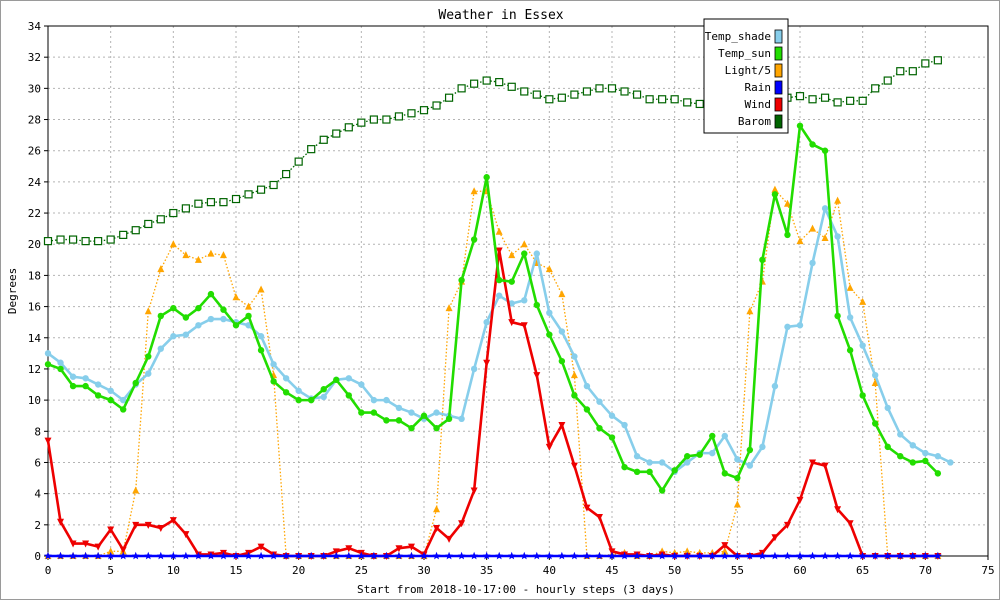 The height and width of the screenshot is (606, 1000). What do you see at coordinates (34, 120) in the screenshot?
I see `y-tick-label: 28` at bounding box center [34, 120].